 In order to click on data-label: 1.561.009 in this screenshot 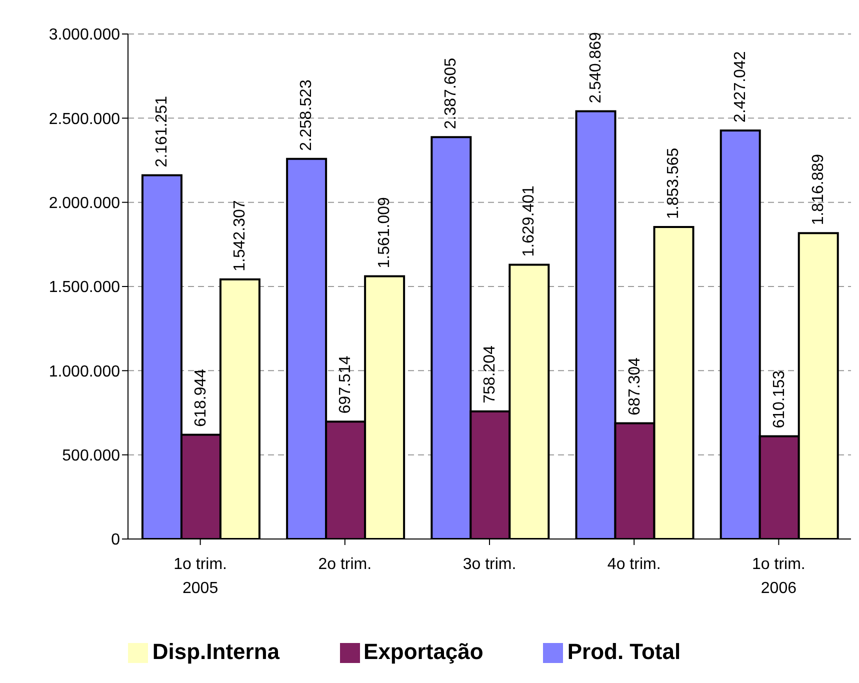, I will do `click(385, 232)`.